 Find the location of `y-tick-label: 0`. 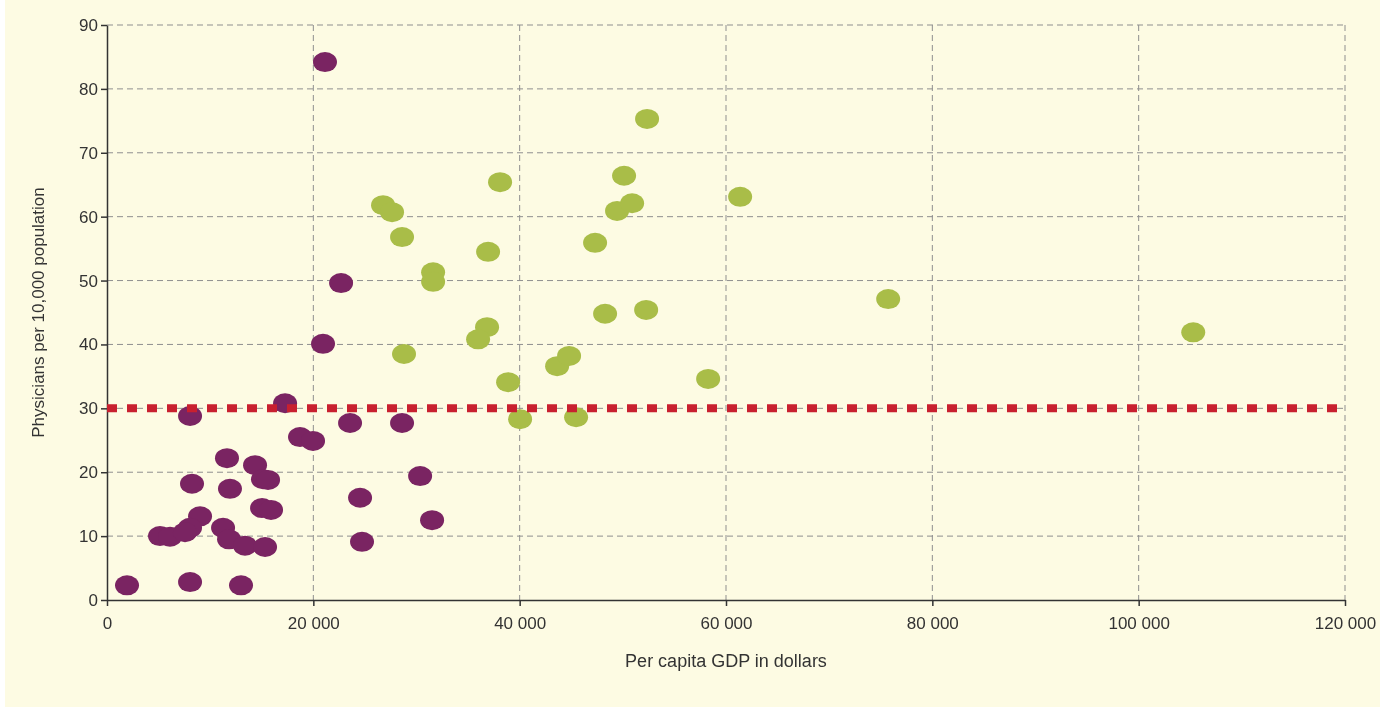

y-tick-label: 0 is located at coordinates (93, 600).